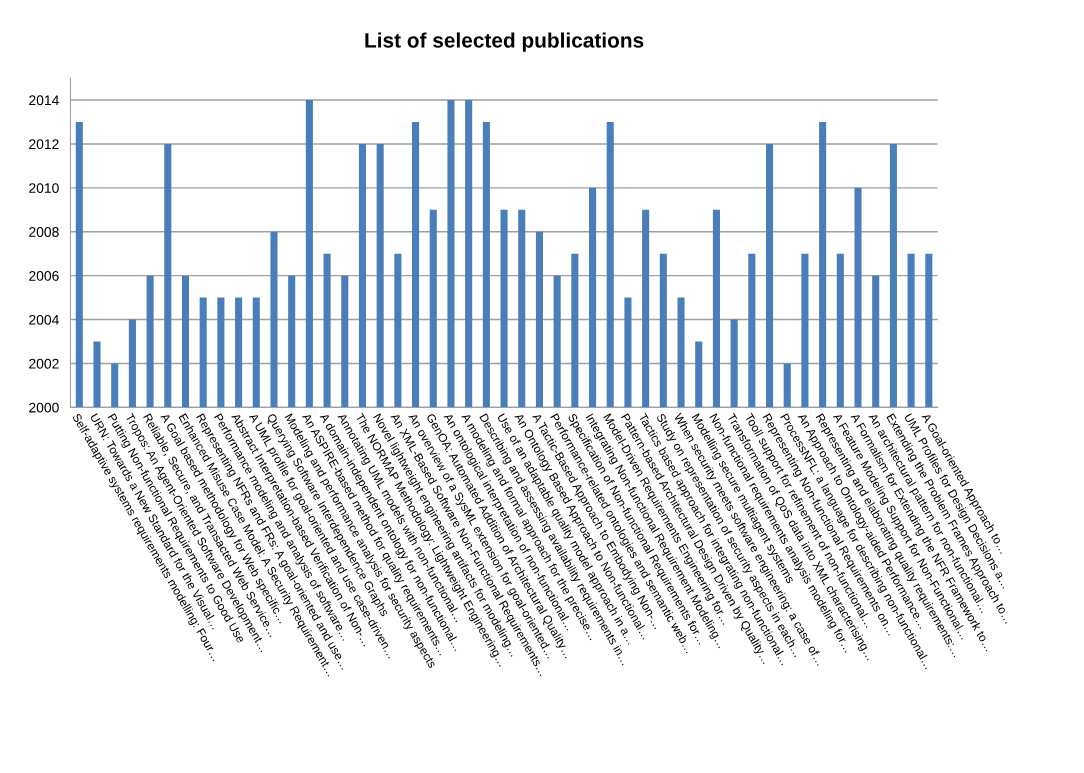 The width and height of the screenshot is (1084, 773). I want to click on y-tick-label: 2012, so click(44, 144).